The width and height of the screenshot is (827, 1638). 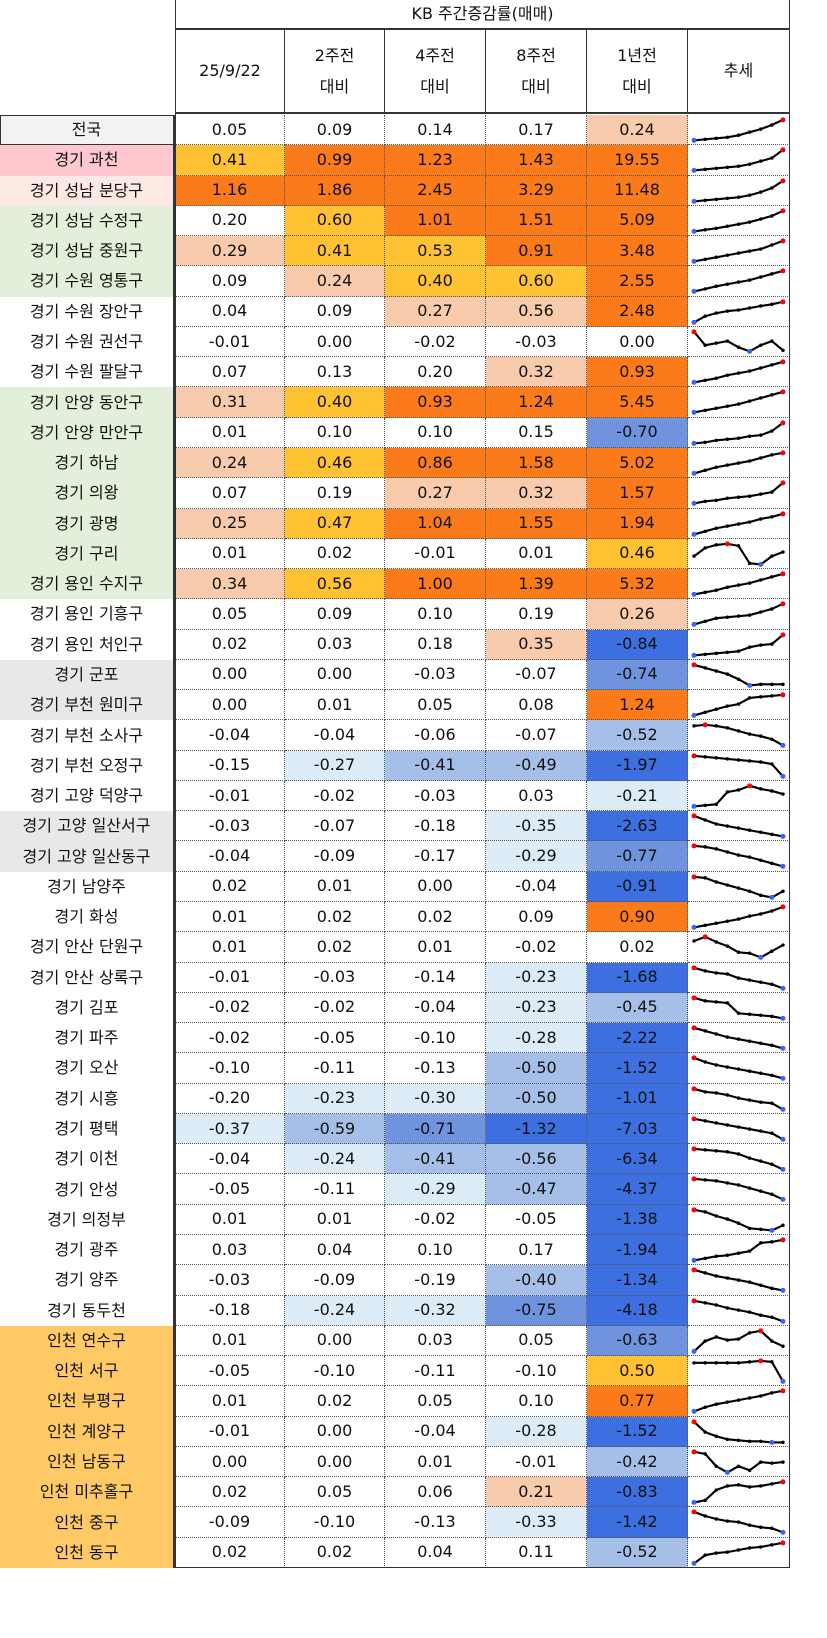 I want to click on region-name: 인천 서구, so click(x=87, y=1371).